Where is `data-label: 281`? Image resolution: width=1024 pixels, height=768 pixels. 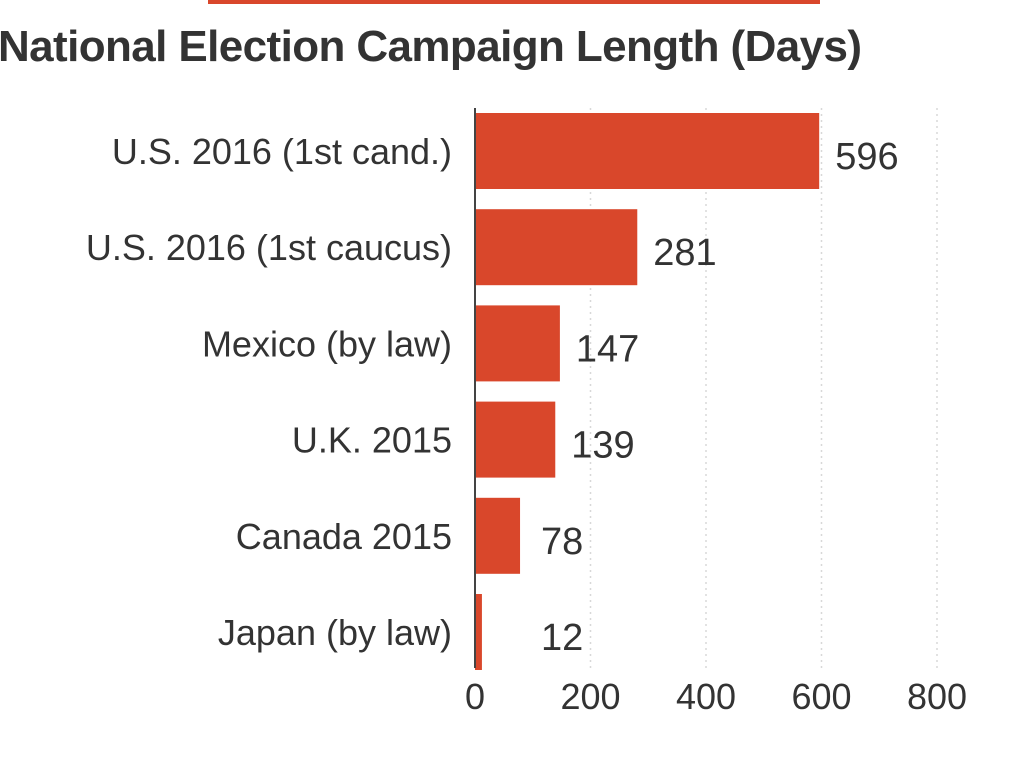 data-label: 281 is located at coordinates (684, 253).